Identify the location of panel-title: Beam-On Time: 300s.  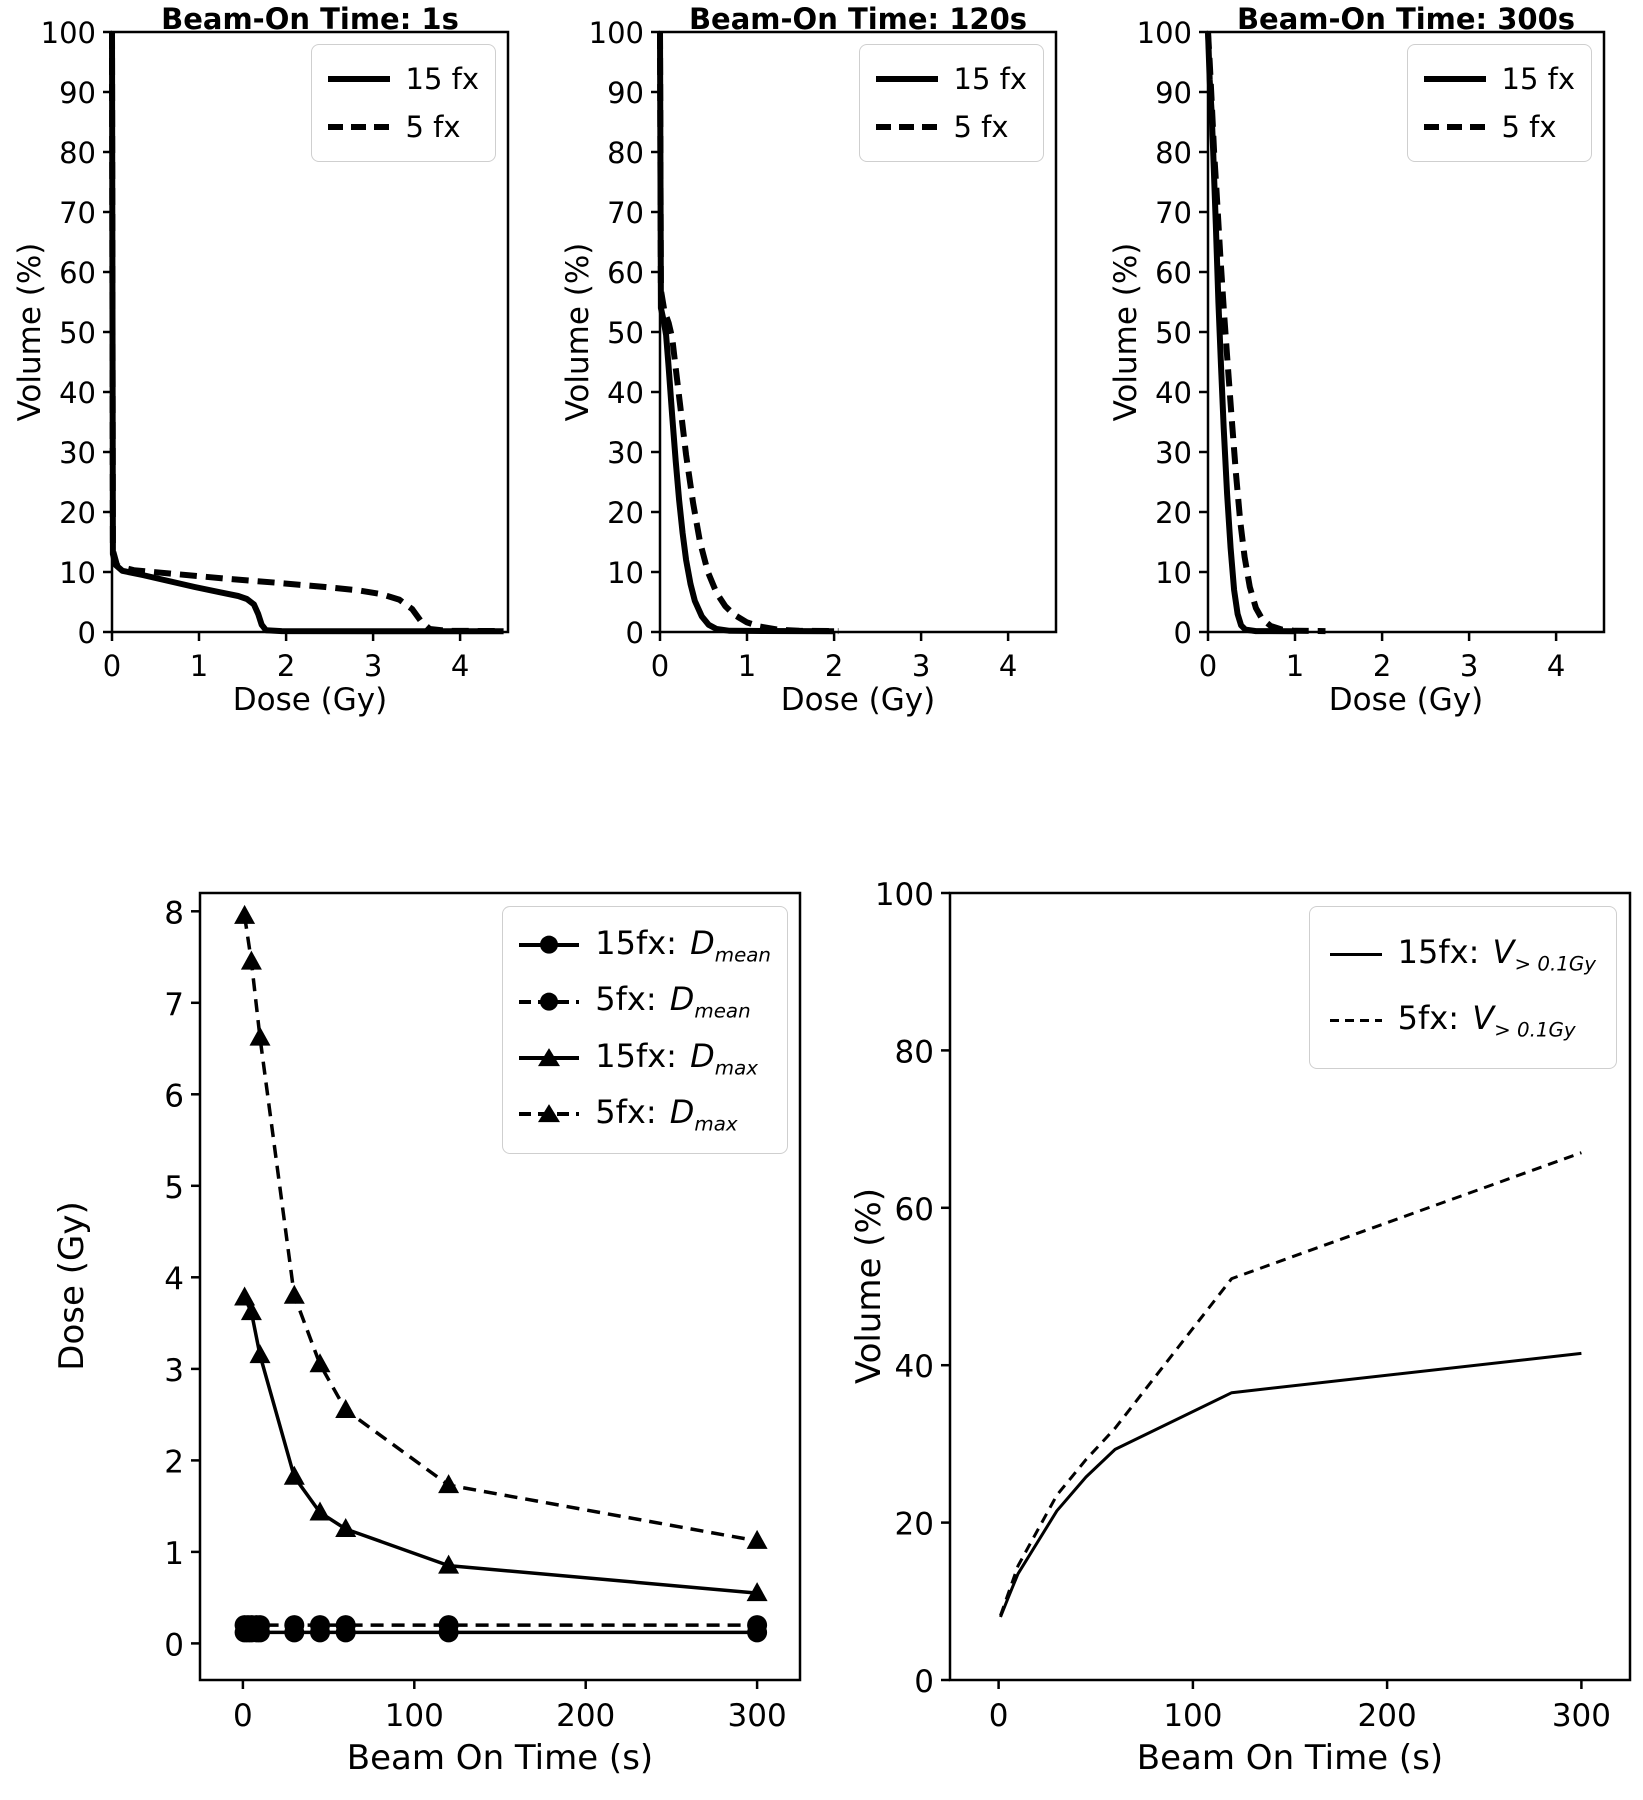
(1406, 19).